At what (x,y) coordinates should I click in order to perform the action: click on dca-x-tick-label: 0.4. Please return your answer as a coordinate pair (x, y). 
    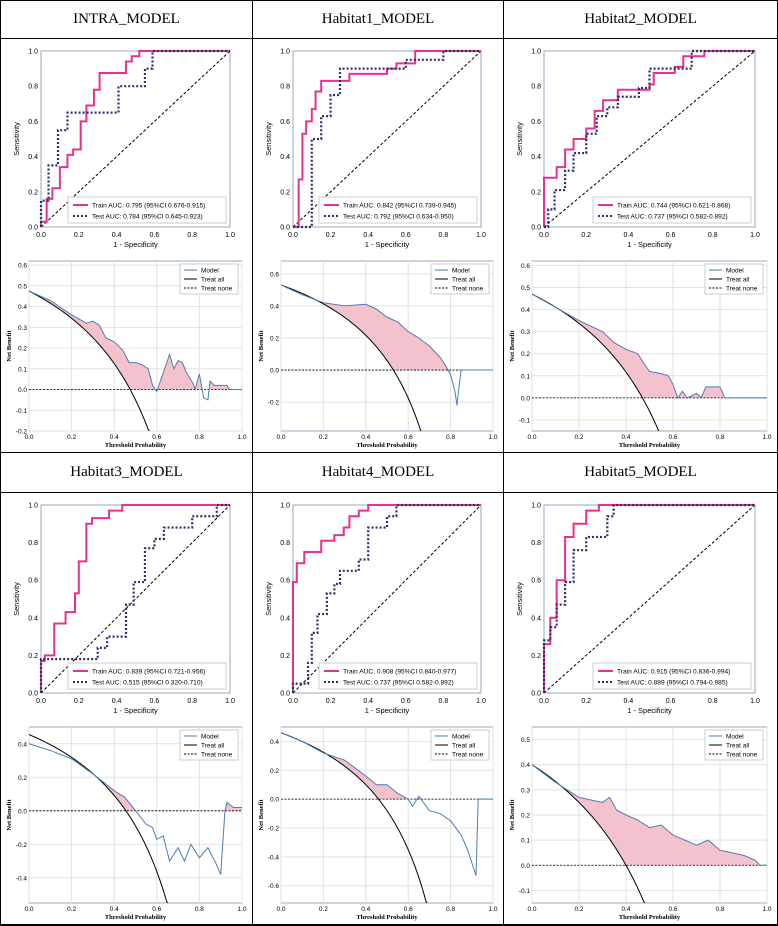
    Looking at the image, I should click on (114, 909).